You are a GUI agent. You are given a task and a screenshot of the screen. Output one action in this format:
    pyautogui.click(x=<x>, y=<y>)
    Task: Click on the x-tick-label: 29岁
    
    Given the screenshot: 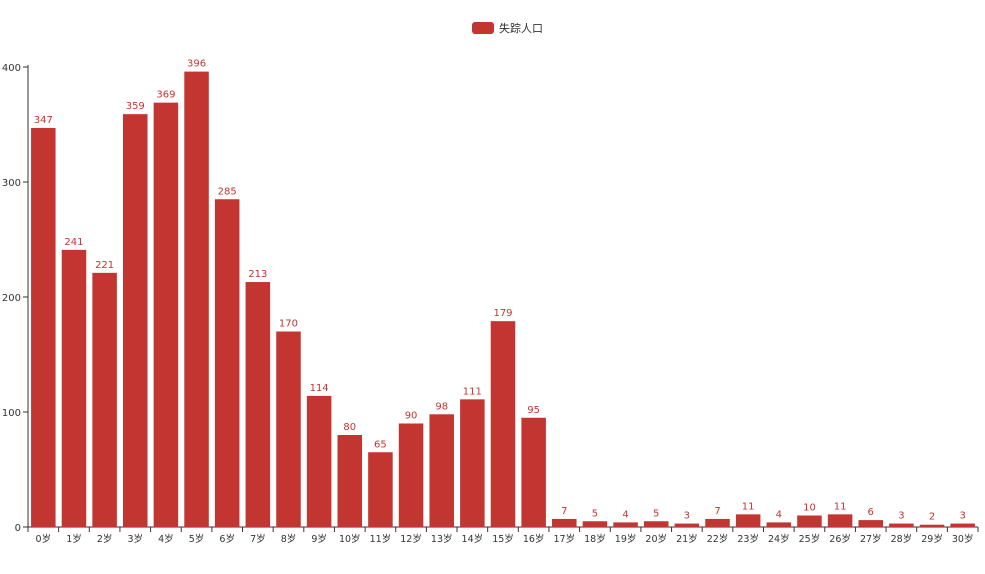 What is the action you would take?
    pyautogui.click(x=932, y=539)
    